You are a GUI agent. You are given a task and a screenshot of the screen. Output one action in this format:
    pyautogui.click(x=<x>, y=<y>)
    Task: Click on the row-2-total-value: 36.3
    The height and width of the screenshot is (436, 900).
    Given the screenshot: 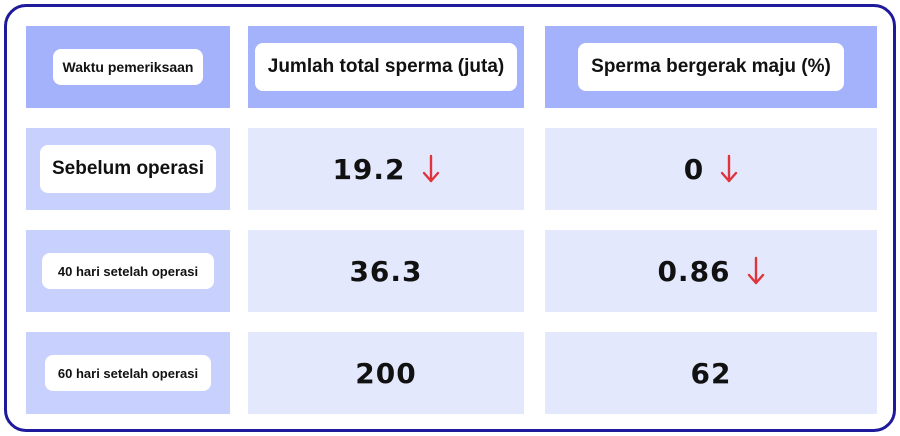 What is the action you would take?
    pyautogui.click(x=386, y=271)
    